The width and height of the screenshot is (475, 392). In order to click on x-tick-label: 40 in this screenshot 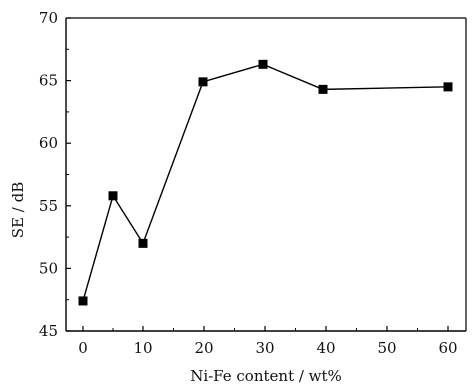, I will do `click(325, 348)`.